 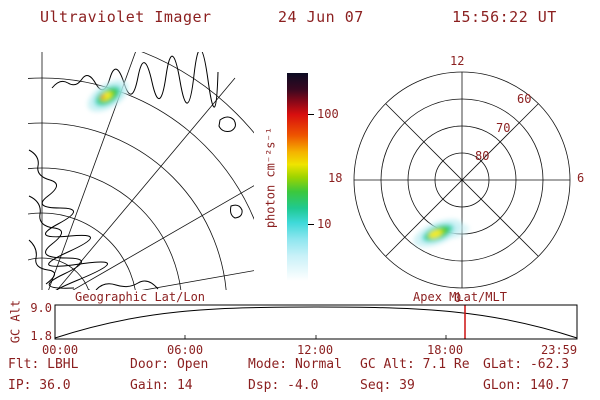 I want to click on mlt-label-0: 0, so click(x=458, y=298).